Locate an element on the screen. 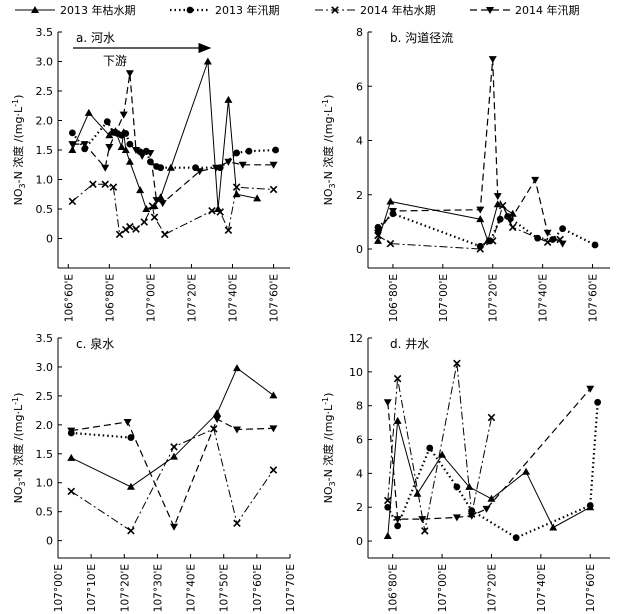 This screenshot has width=630, height=614. x-tick-label: 107°50'E is located at coordinates (225, 588).